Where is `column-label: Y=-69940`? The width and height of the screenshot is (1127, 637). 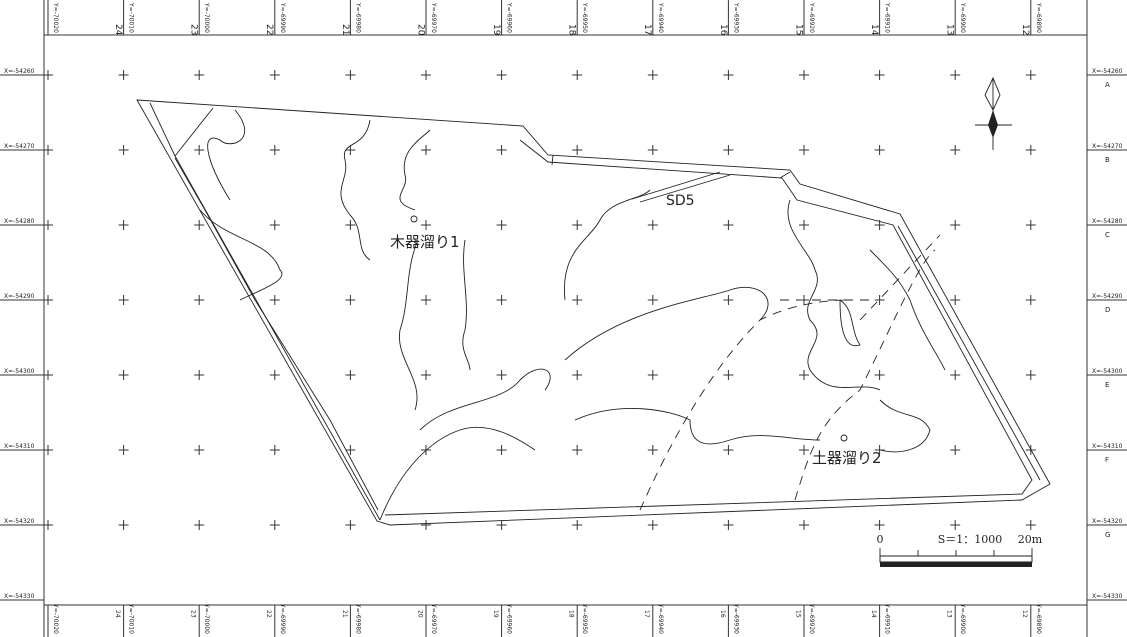
column-label: Y=-69940 is located at coordinates (660, 17).